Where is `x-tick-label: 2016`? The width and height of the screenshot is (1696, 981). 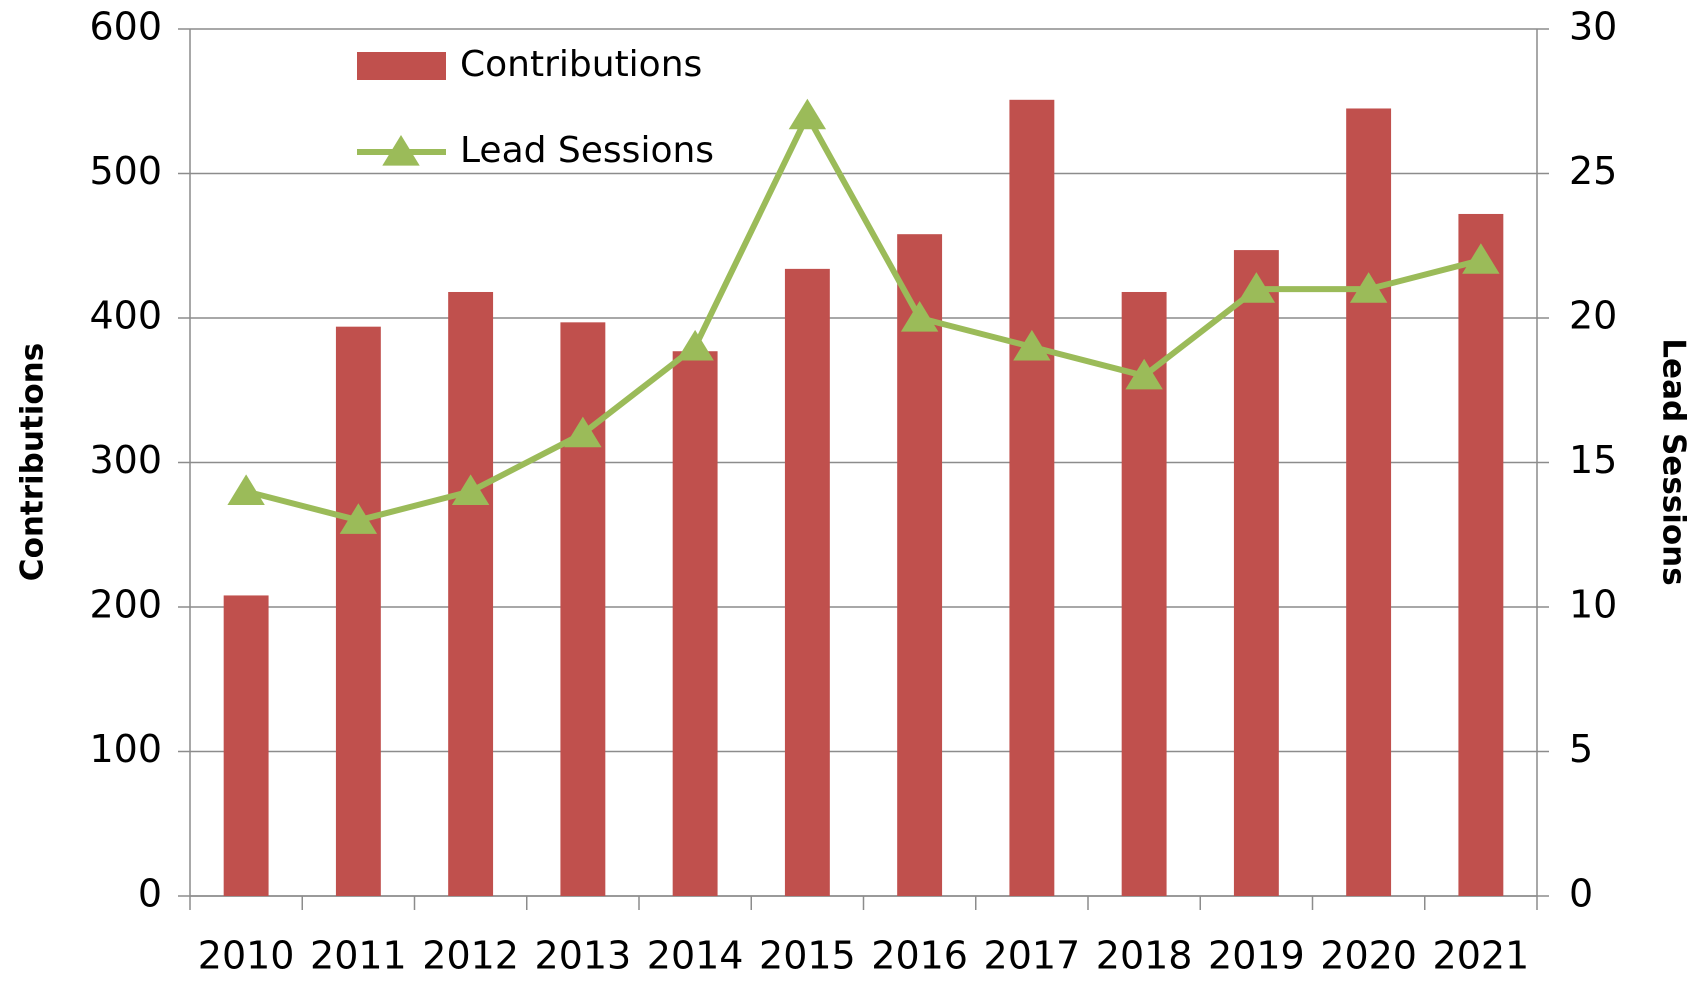 x-tick-label: 2016 is located at coordinates (919, 956).